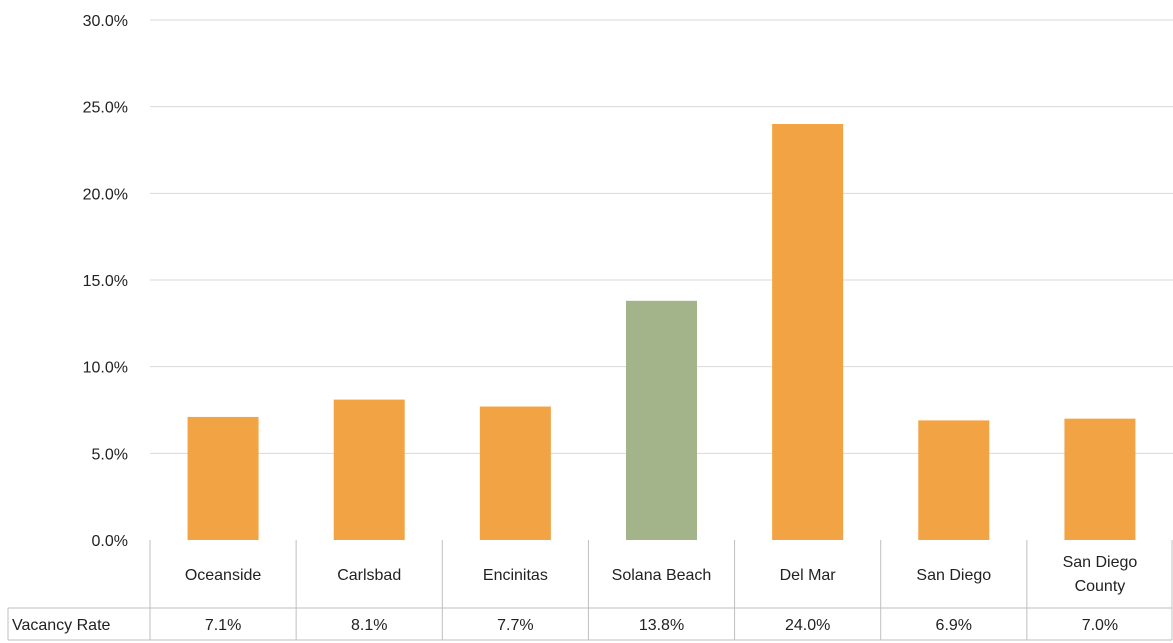 Image resolution: width=1173 pixels, height=643 pixels. Describe the element at coordinates (515, 575) in the screenshot. I see `category-label: Encinitas` at that location.